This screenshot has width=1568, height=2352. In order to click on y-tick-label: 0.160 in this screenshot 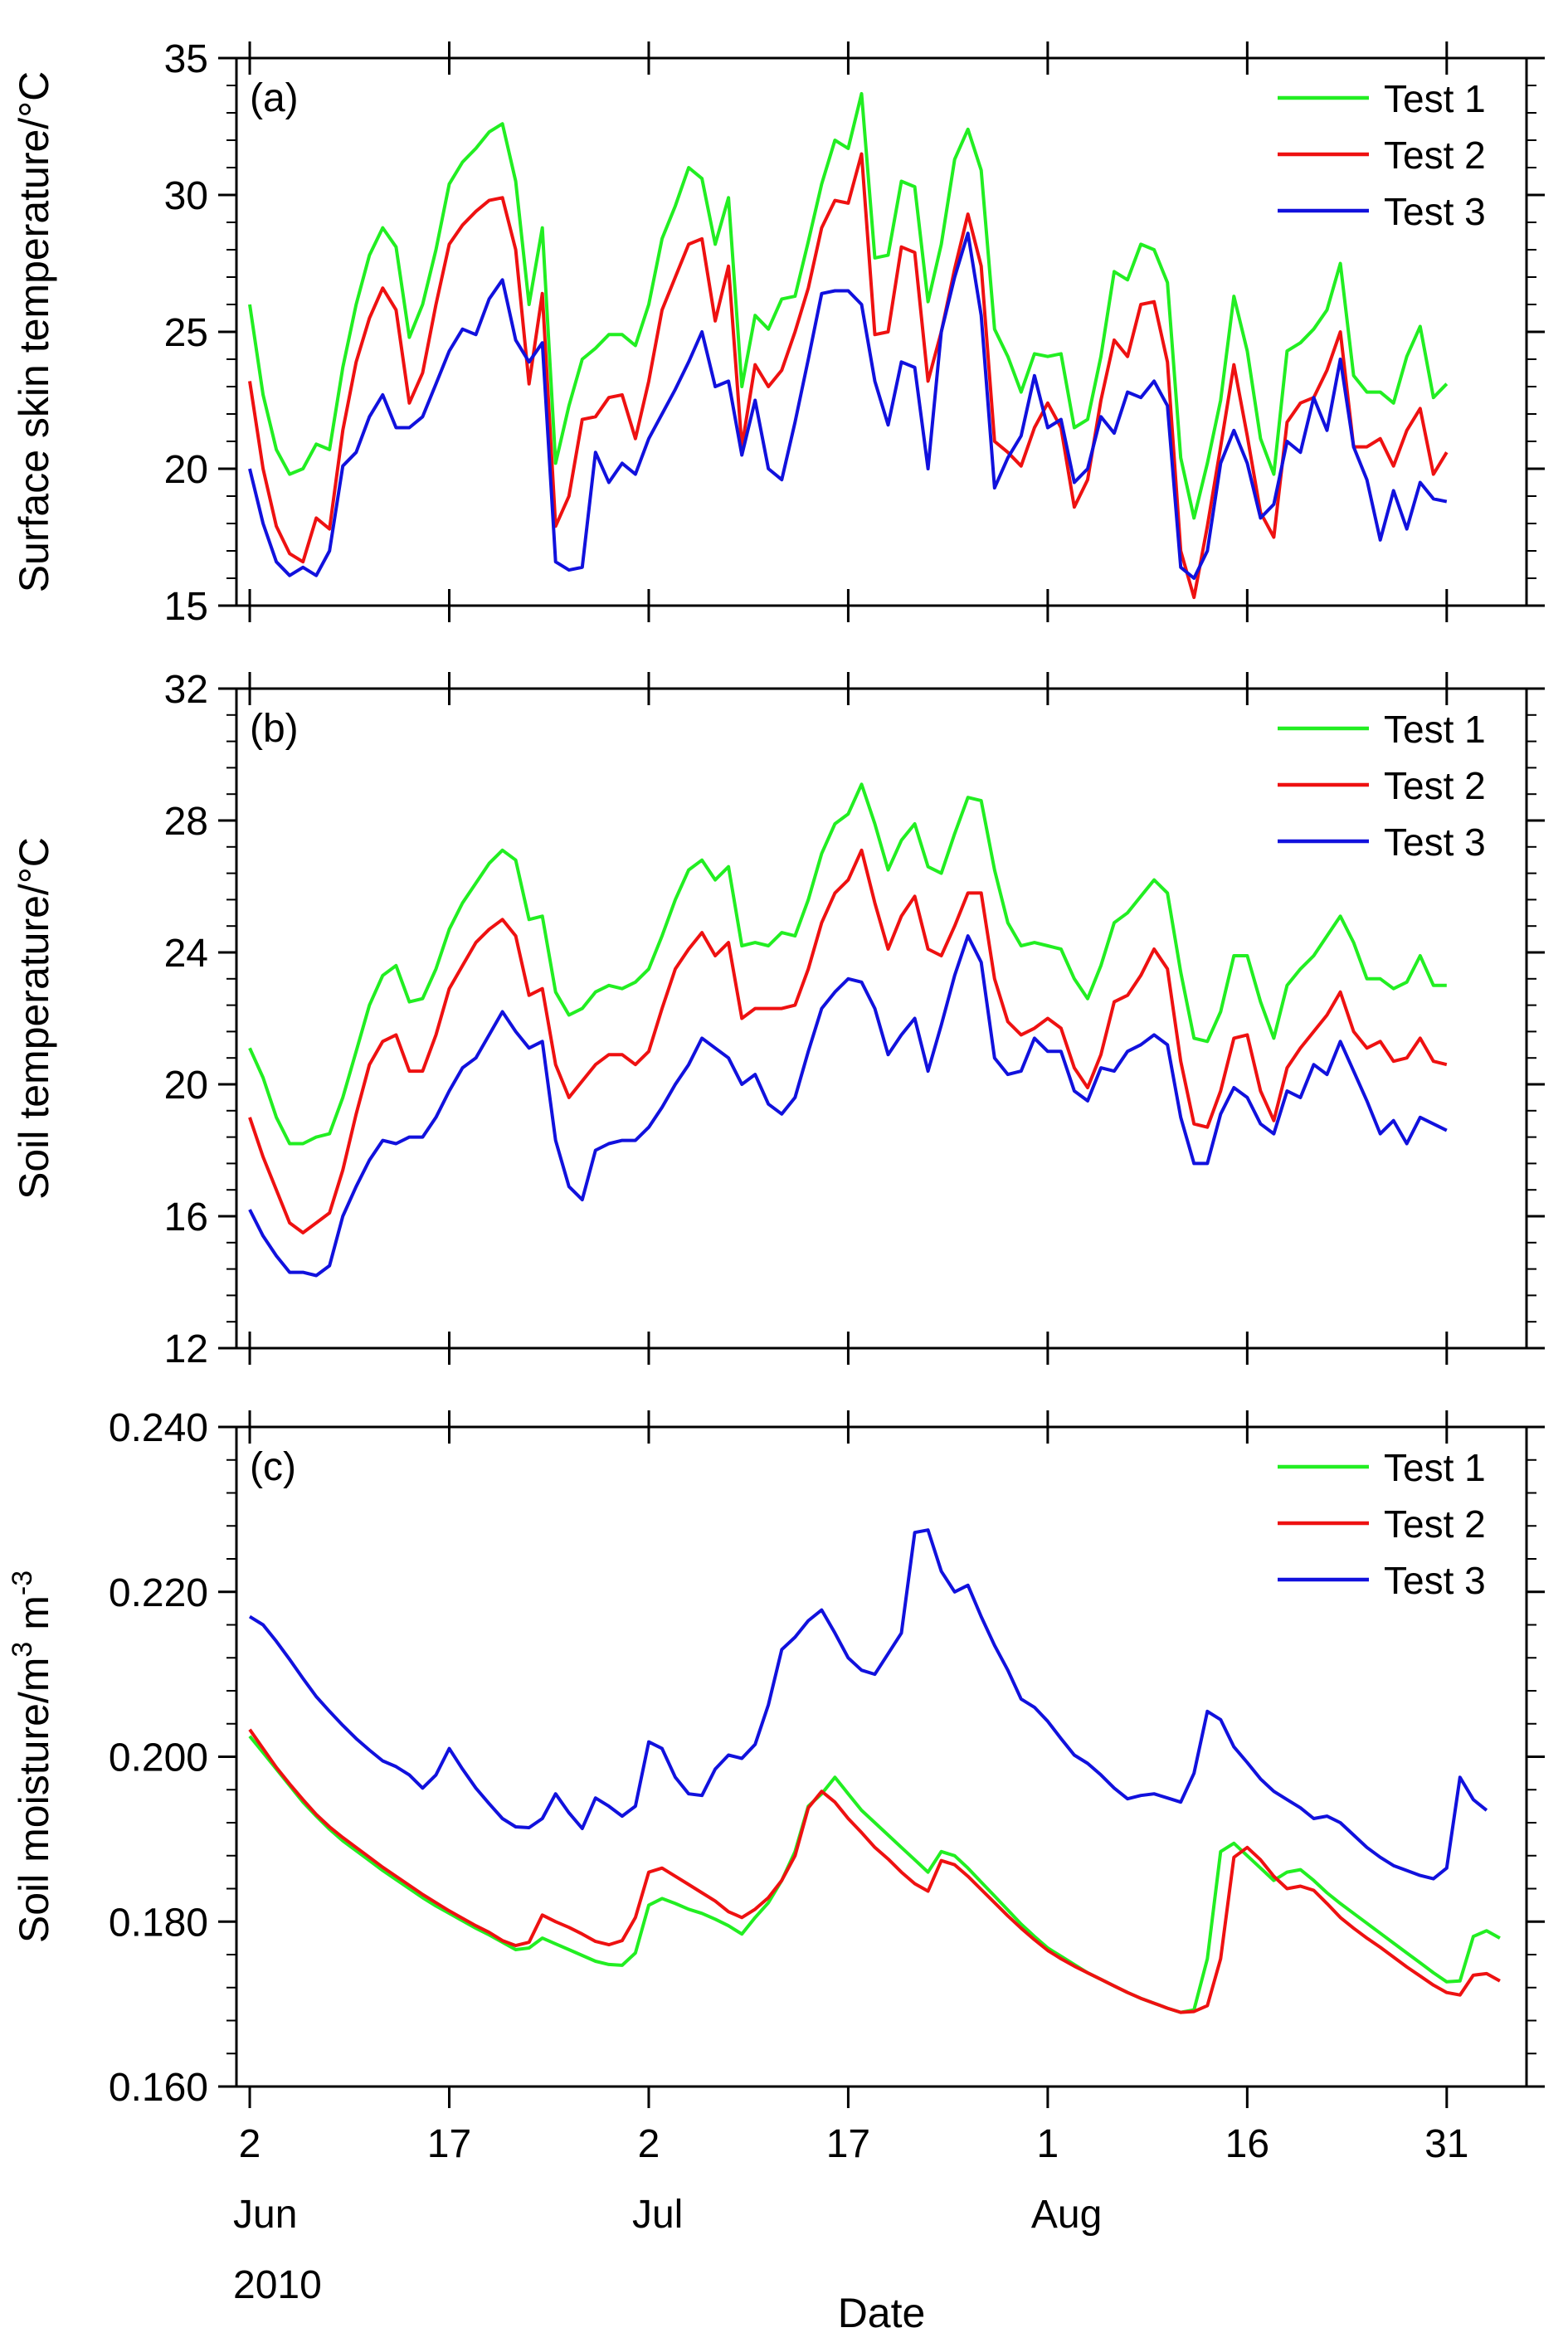, I will do `click(158, 2088)`.